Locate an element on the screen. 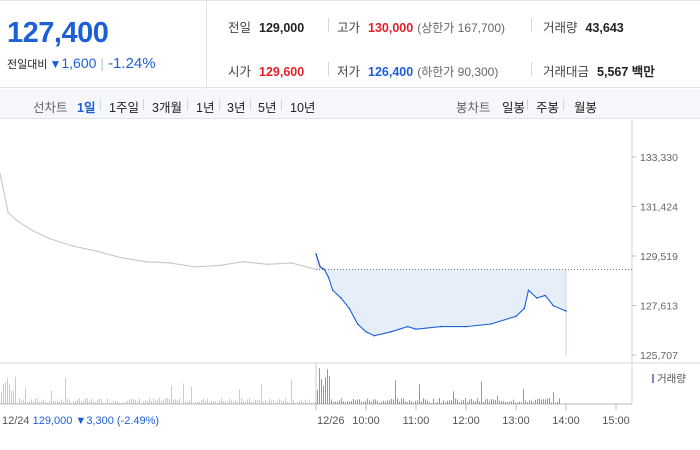 The height and width of the screenshot is (450, 700). period-5y: 5년 is located at coordinates (267, 108).